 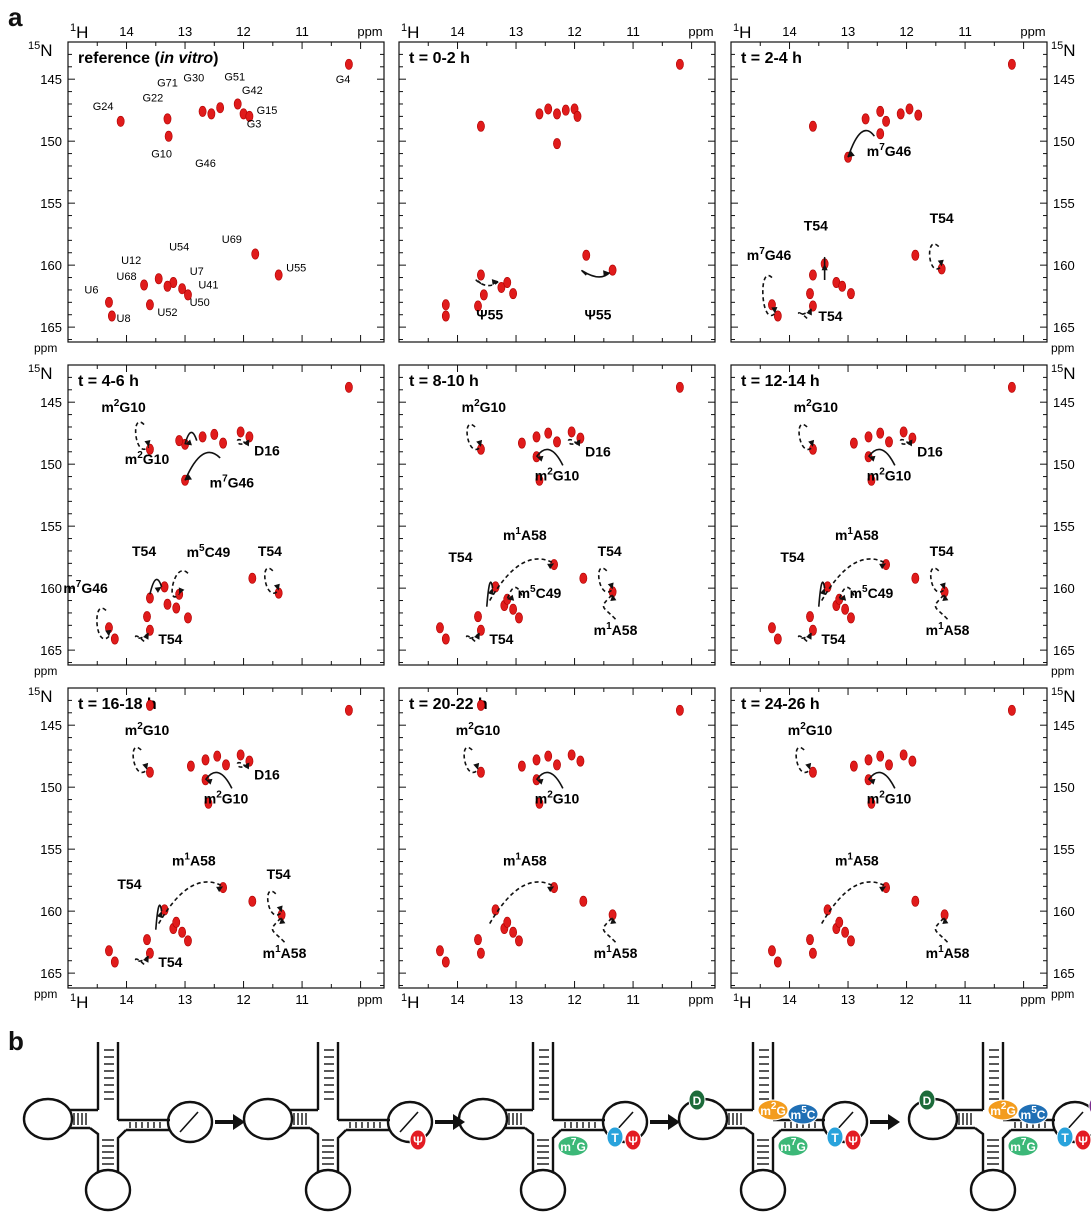 What do you see at coordinates (1064, 203) in the screenshot?
I see `y-tick-label: 155` at bounding box center [1064, 203].